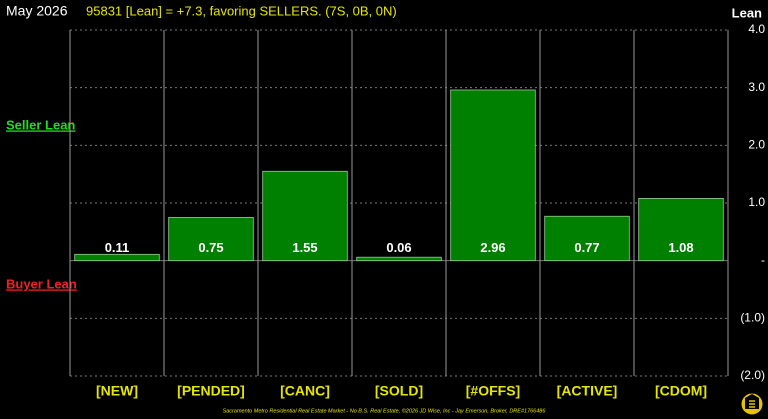 The width and height of the screenshot is (768, 419). What do you see at coordinates (305, 391) in the screenshot?
I see `x-tick-label: [CANC]` at bounding box center [305, 391].